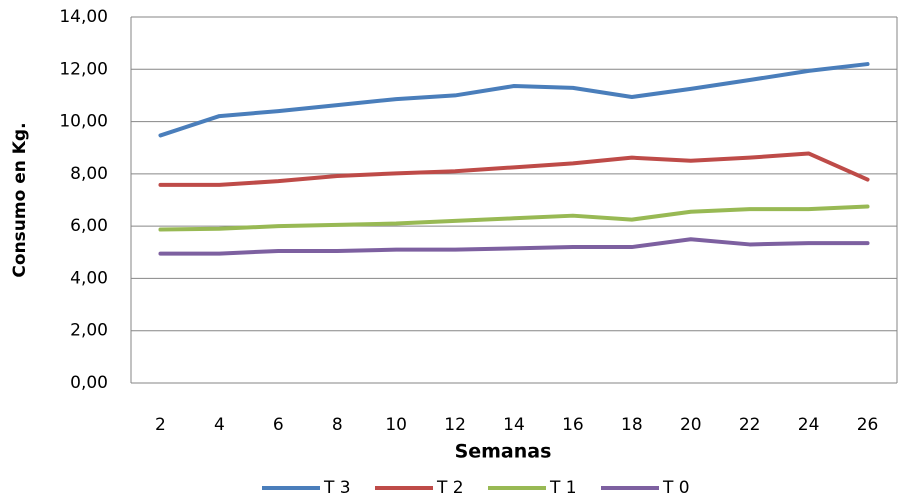  Describe the element at coordinates (563, 488) in the screenshot. I see `legend-label: T 1` at that location.